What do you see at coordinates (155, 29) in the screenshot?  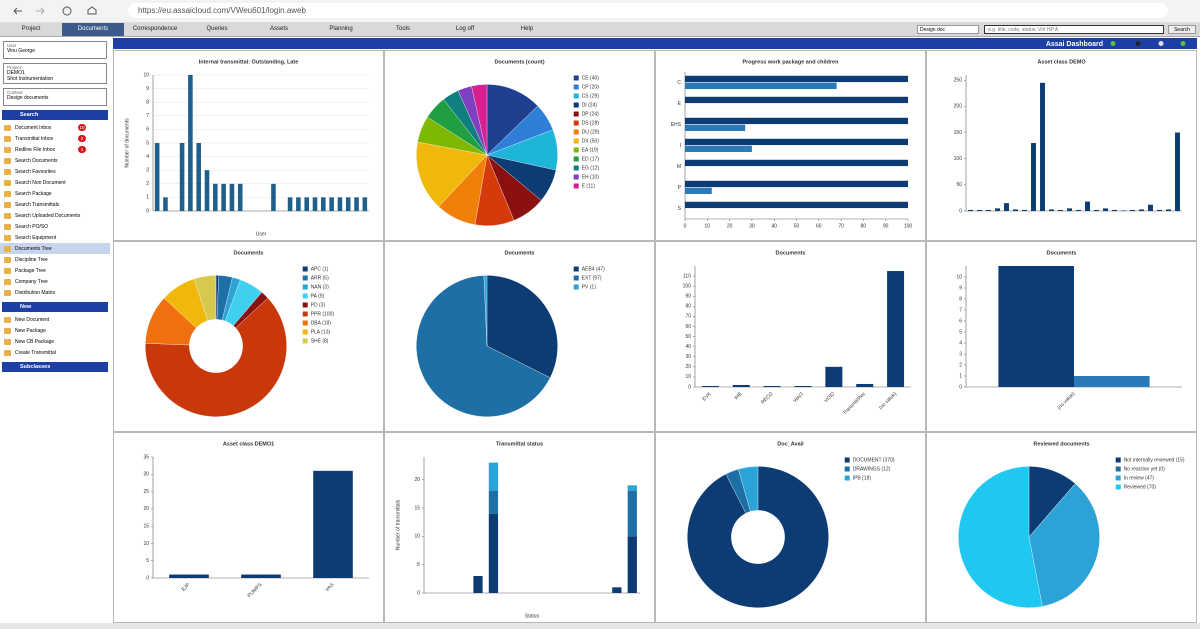 I see `menu-tab: Correspondence` at bounding box center [155, 29].